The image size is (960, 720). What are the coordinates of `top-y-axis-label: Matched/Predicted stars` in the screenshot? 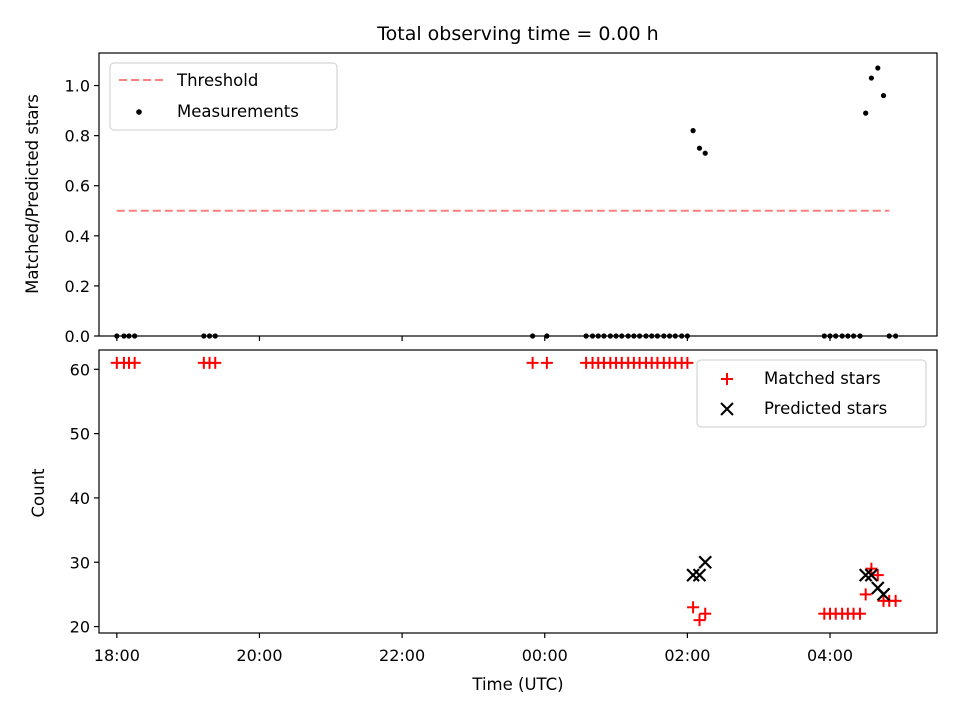 It's located at (32, 194).